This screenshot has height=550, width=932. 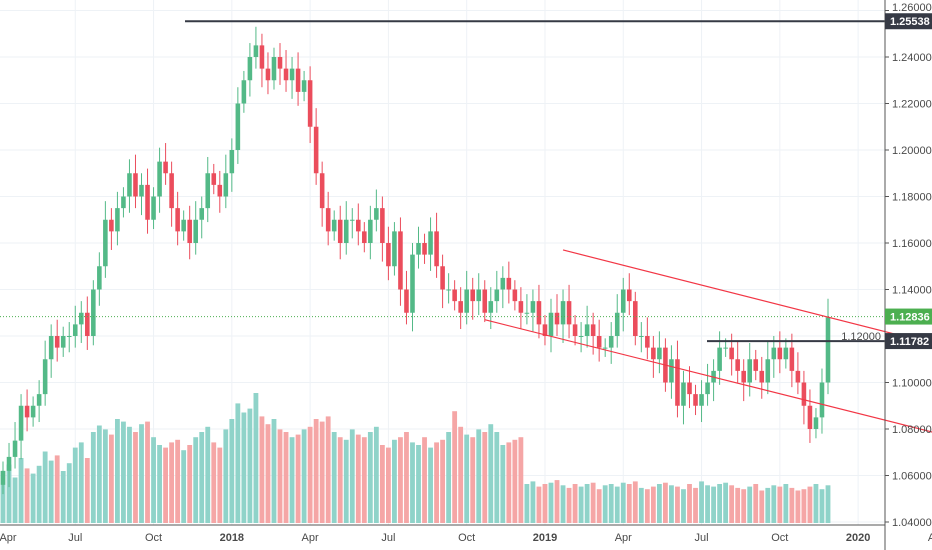 I want to click on y-tick-label: 1.10000, so click(x=912, y=384).